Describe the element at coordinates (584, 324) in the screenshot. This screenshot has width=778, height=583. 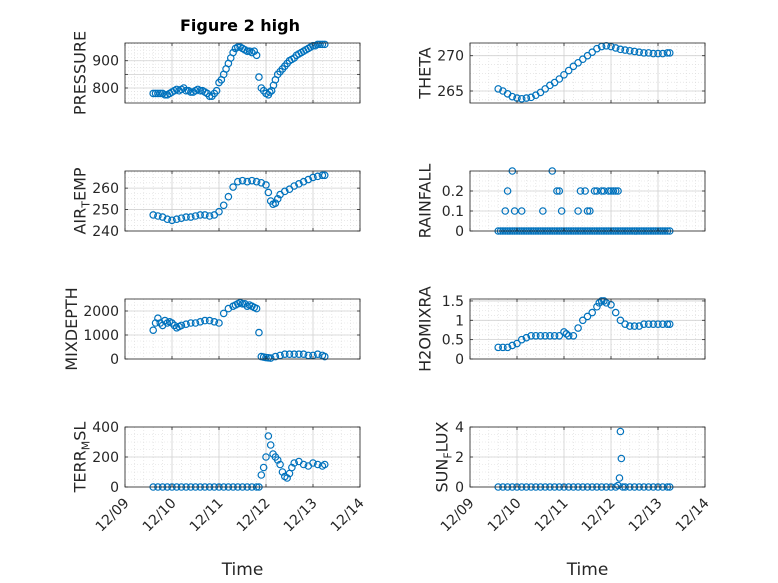
I see `data-series-h2omixra` at that location.